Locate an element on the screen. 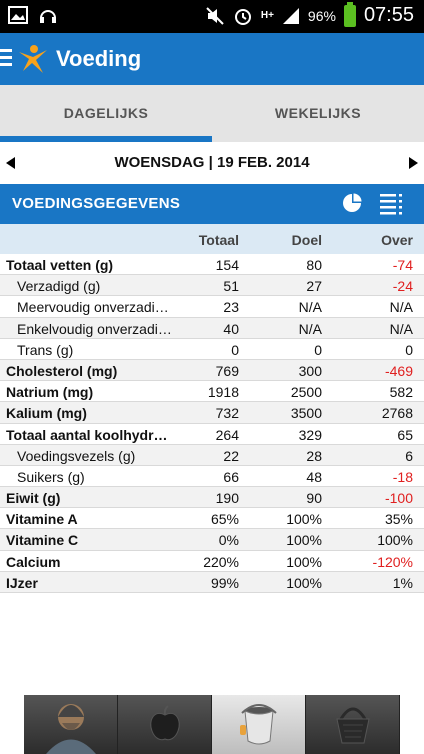  list-icon is located at coordinates (392, 204).